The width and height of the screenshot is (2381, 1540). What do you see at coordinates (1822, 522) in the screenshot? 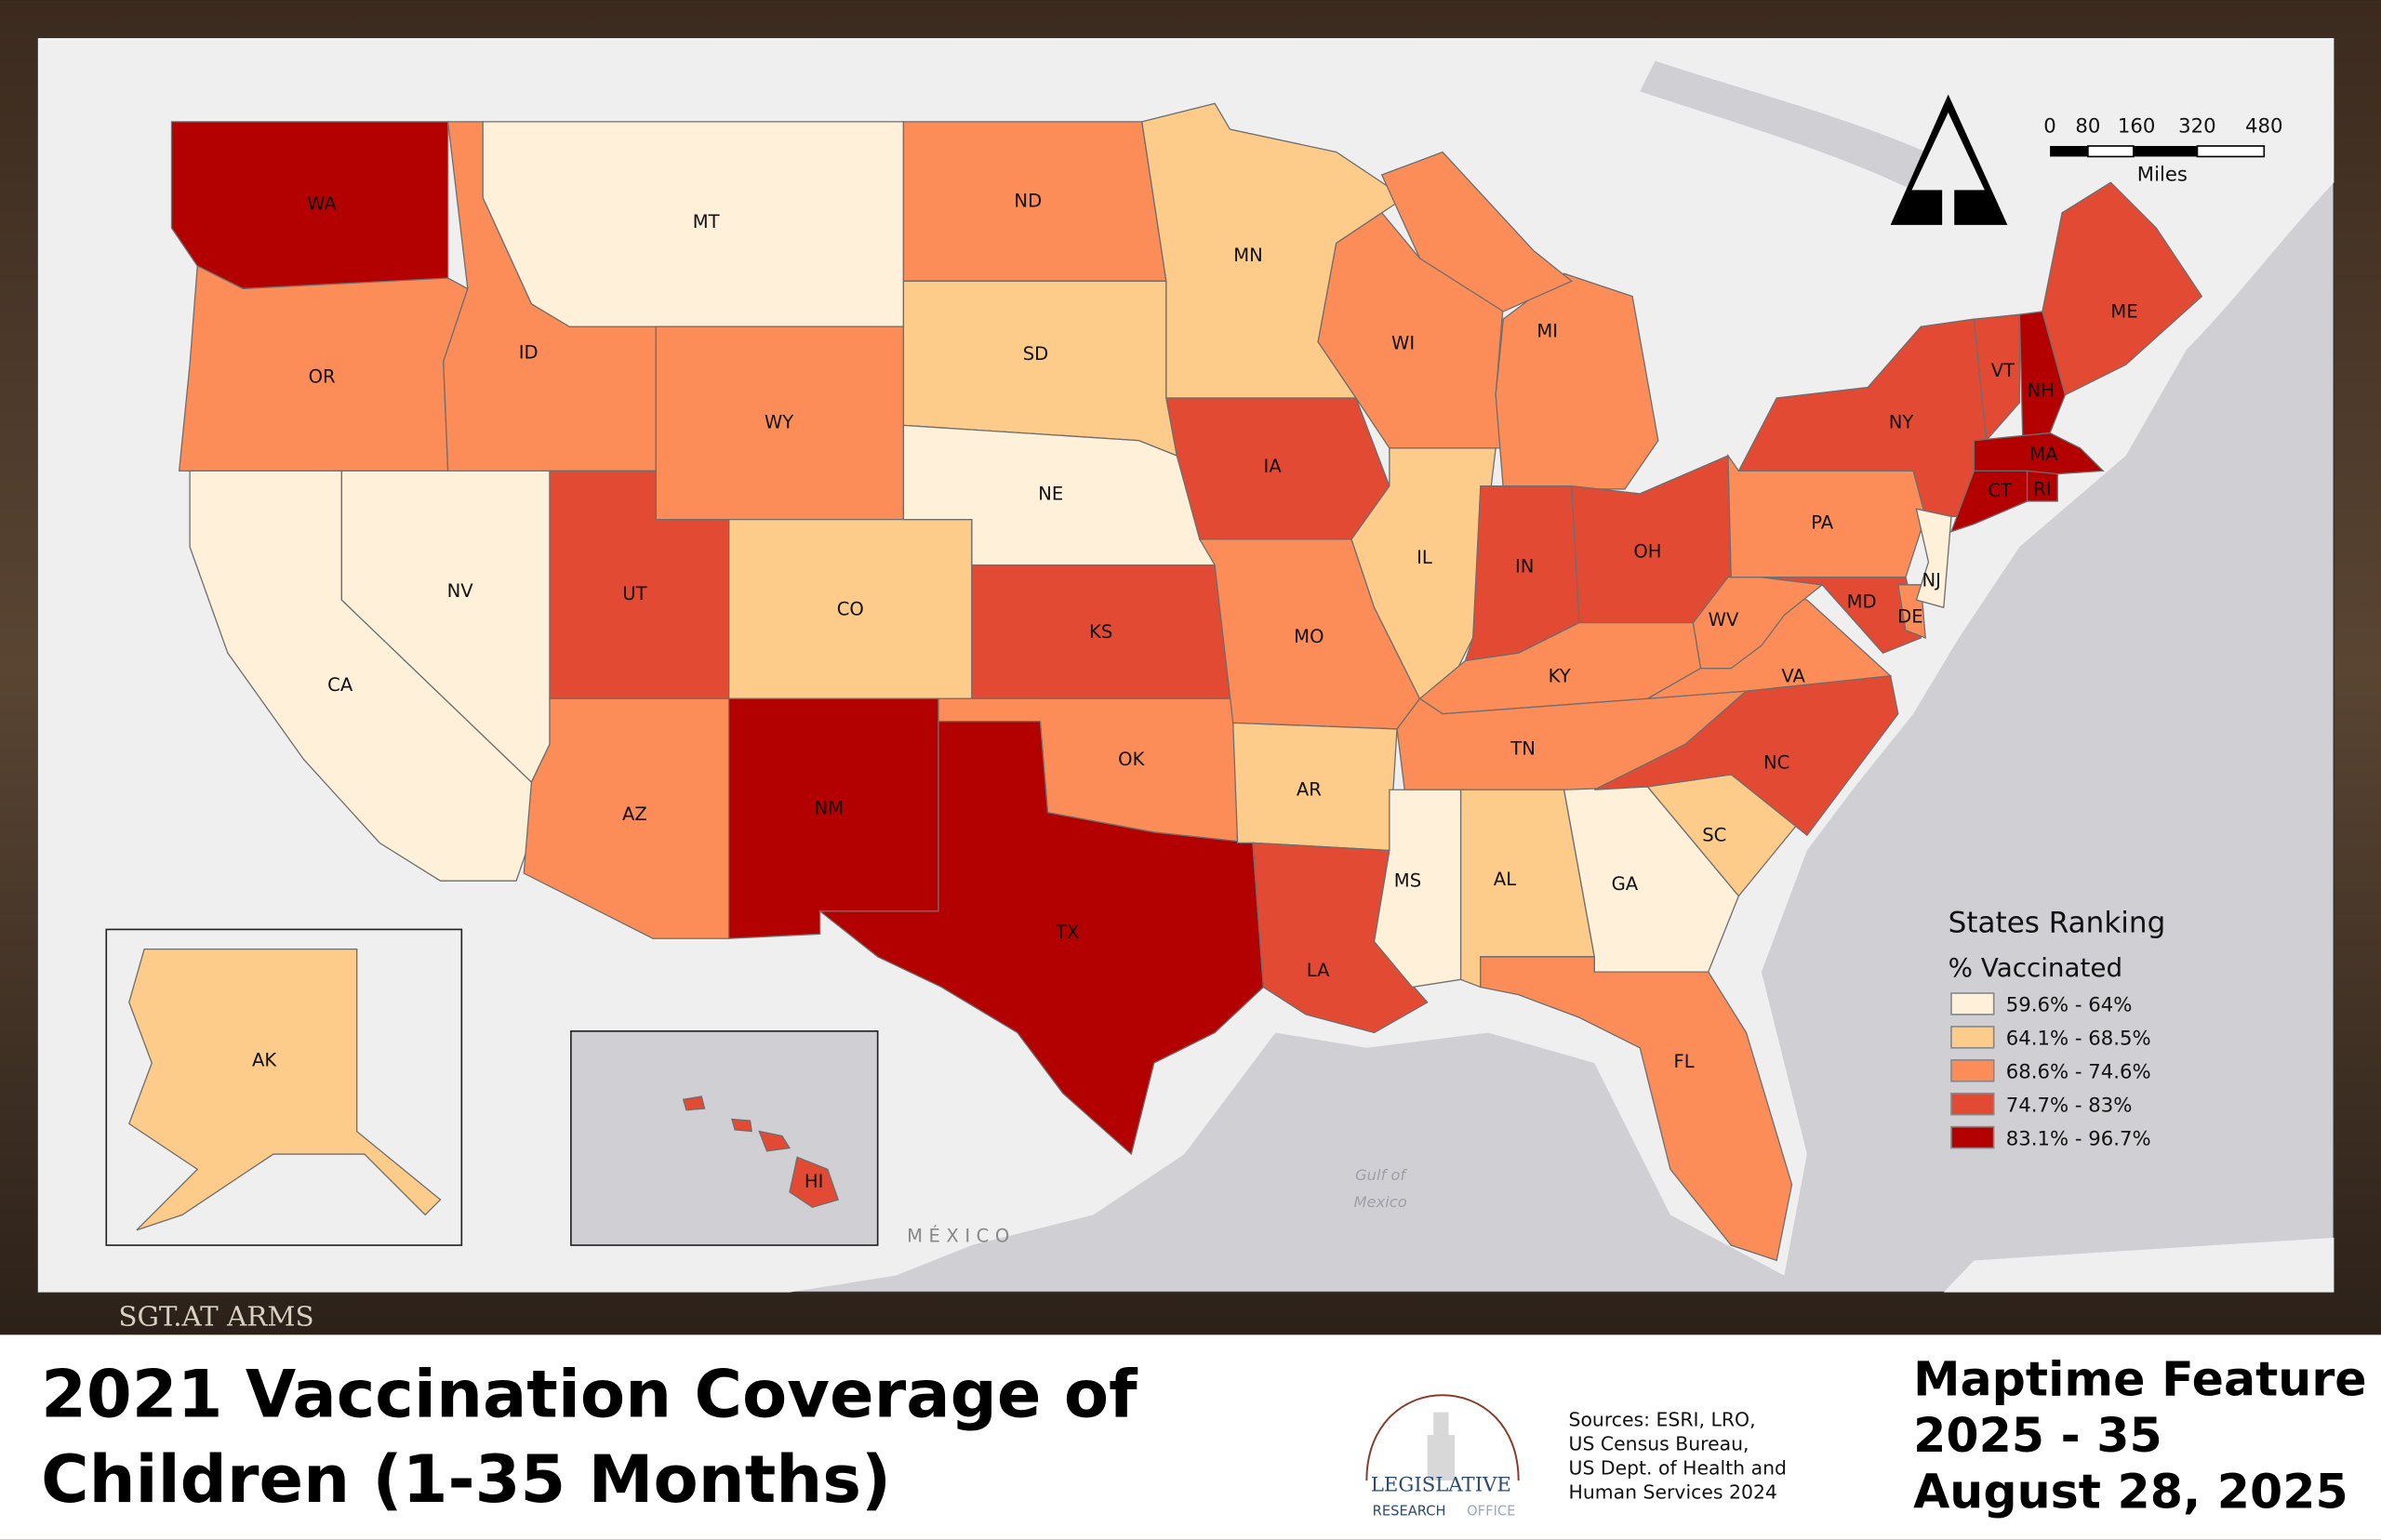
I see `state-label: PA` at bounding box center [1822, 522].